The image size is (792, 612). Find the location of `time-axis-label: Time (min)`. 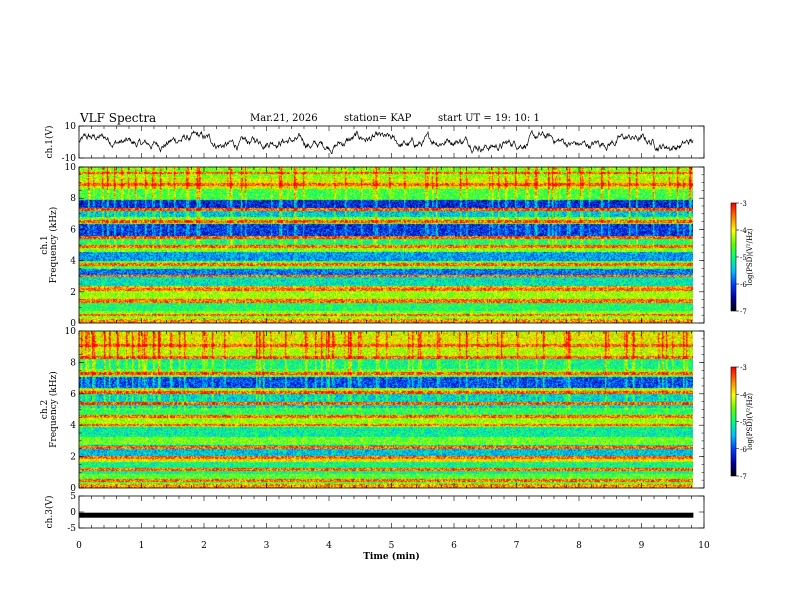

time-axis-label: Time (min) is located at coordinates (391, 556).